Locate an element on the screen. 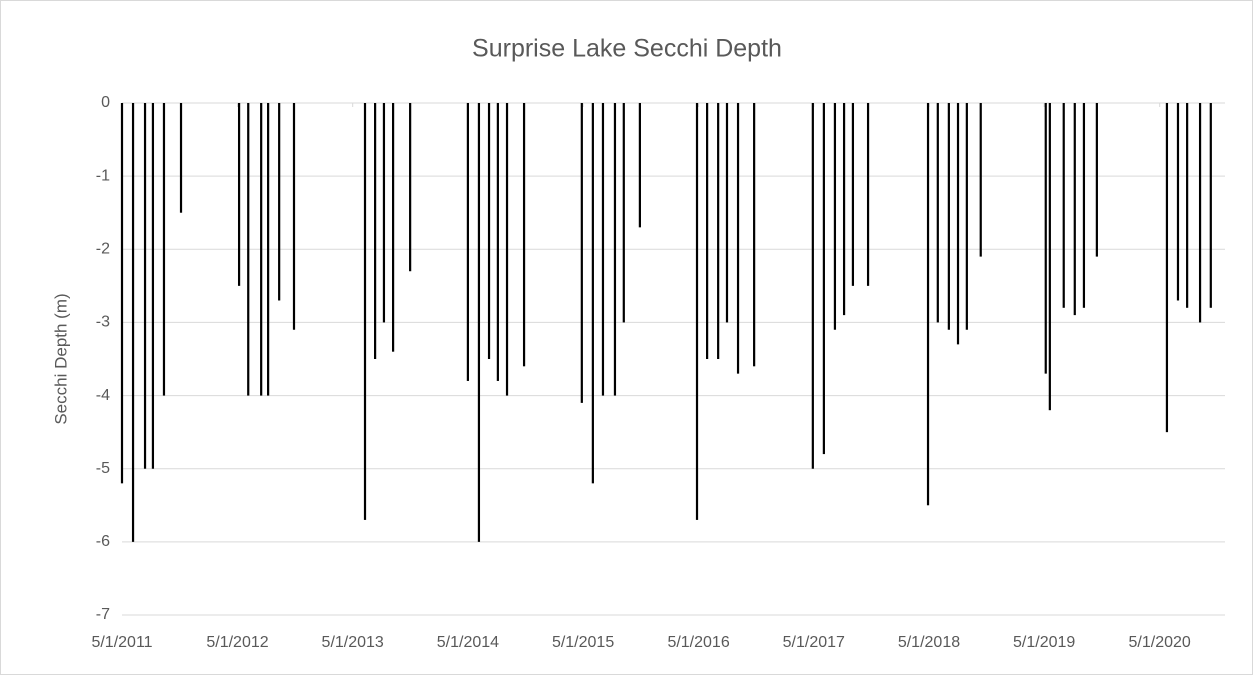 The width and height of the screenshot is (1253, 675). x-tick-label: 5/1/2017 is located at coordinates (814, 642).